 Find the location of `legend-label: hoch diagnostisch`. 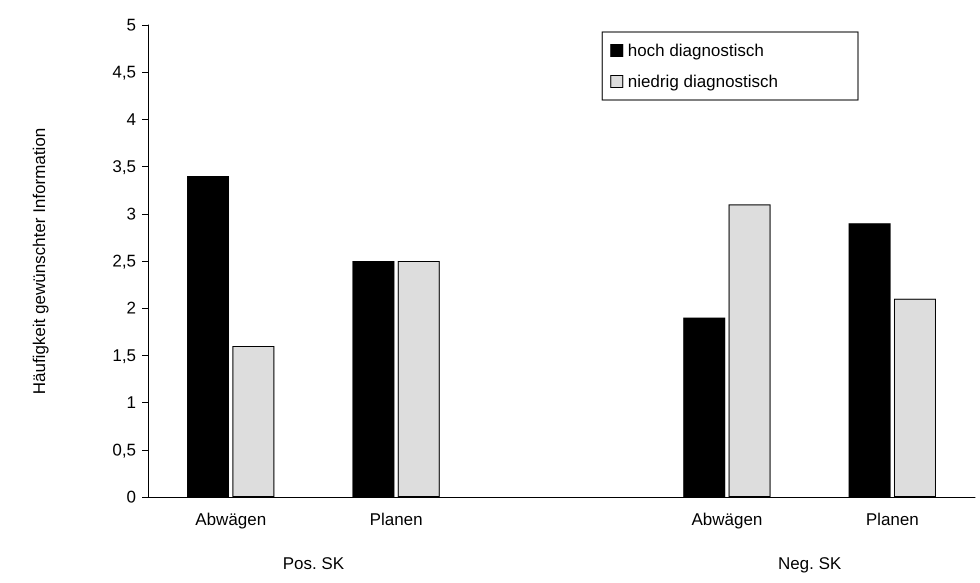

legend-label: hoch diagnostisch is located at coordinates (696, 50).